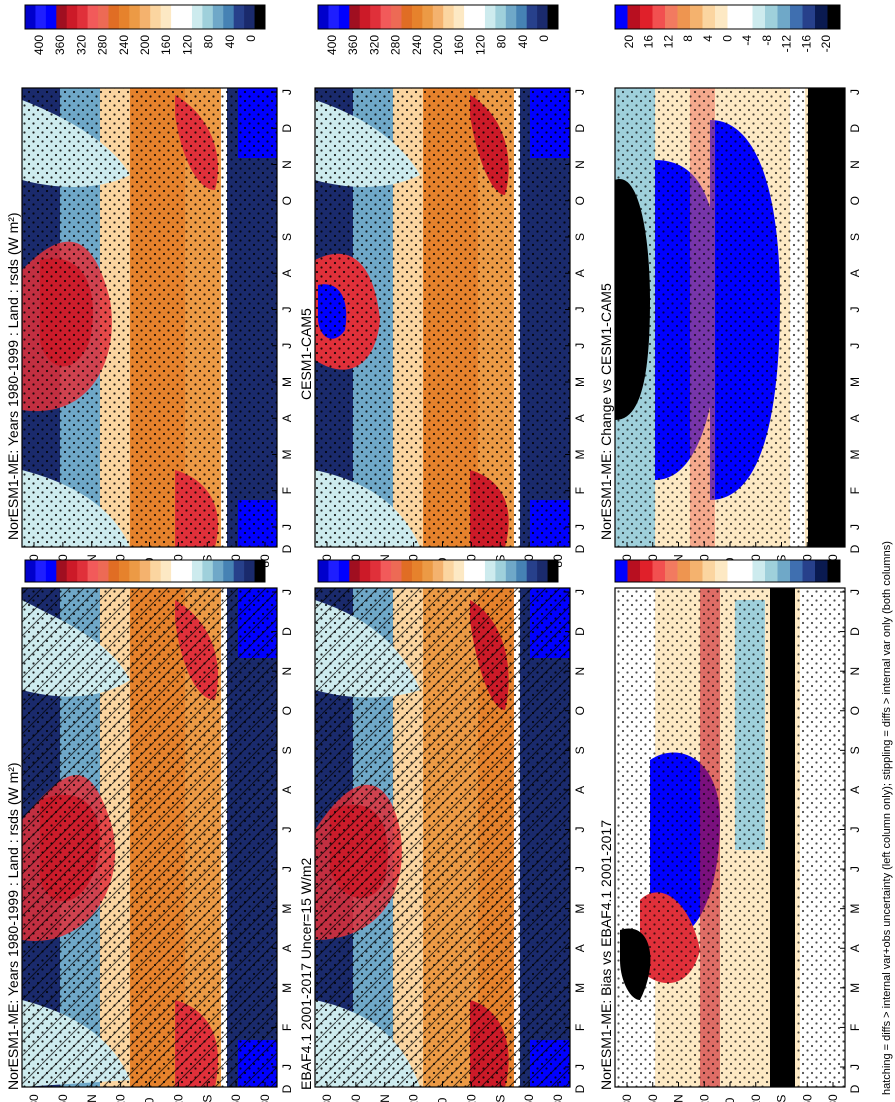 This screenshot has width=895, height=1102. What do you see at coordinates (855, 164) in the screenshot?
I see `x-tick-label: N` at bounding box center [855, 164].